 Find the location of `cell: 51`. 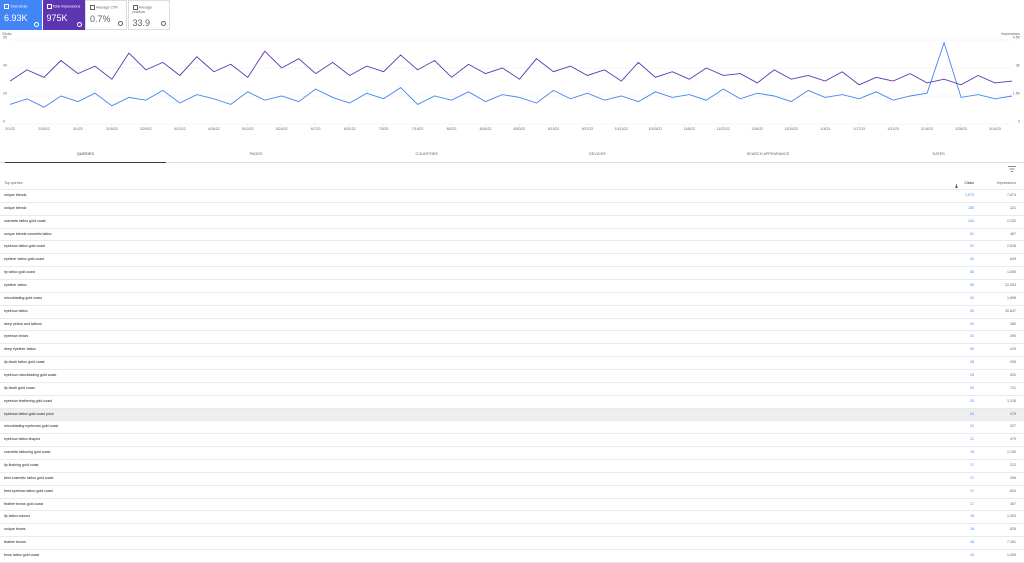

cell: 51 is located at coordinates (972, 233).